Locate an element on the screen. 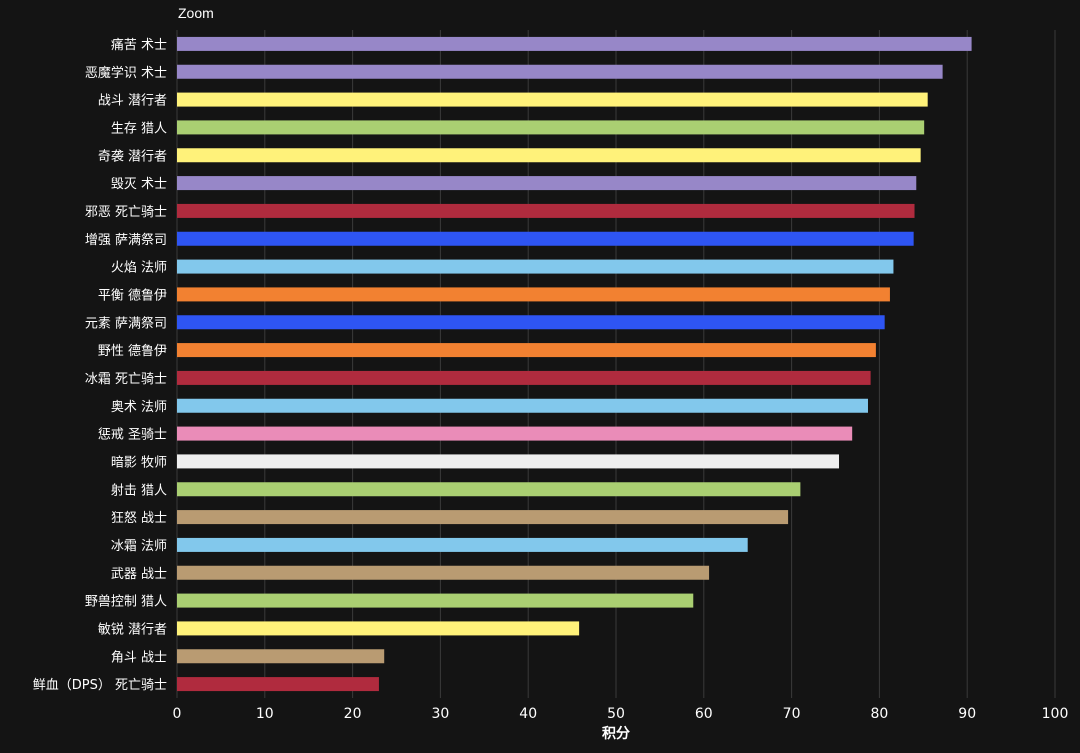  zoom-button: Zoom is located at coordinates (196, 13).